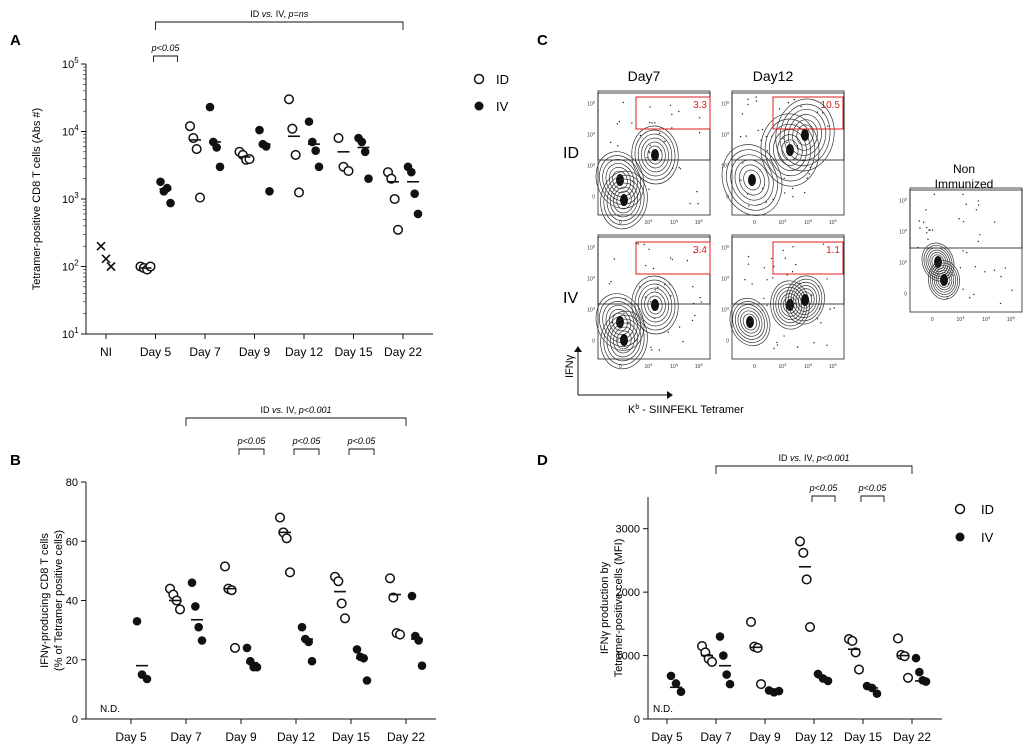 The width and height of the screenshot is (1028, 750). I want to click on x-tick-label: Day 12, so click(814, 737).